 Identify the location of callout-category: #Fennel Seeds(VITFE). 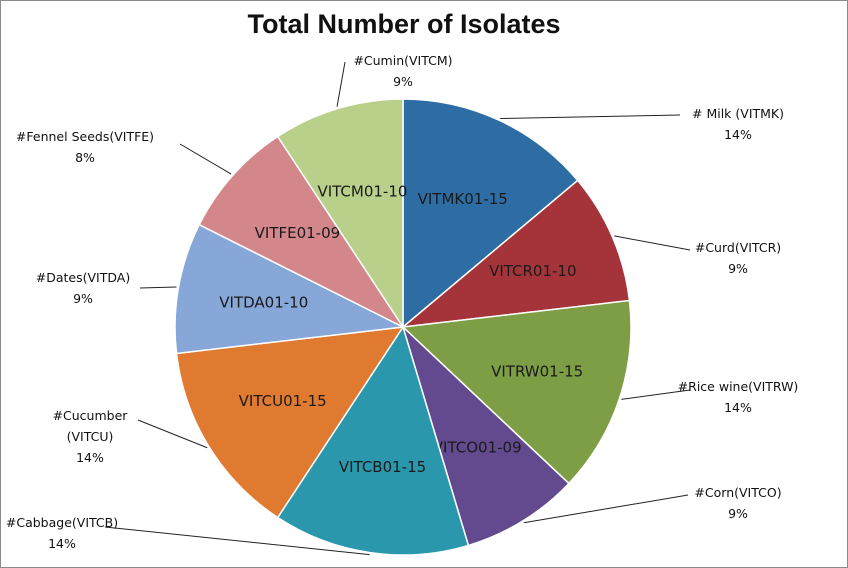
(85, 136).